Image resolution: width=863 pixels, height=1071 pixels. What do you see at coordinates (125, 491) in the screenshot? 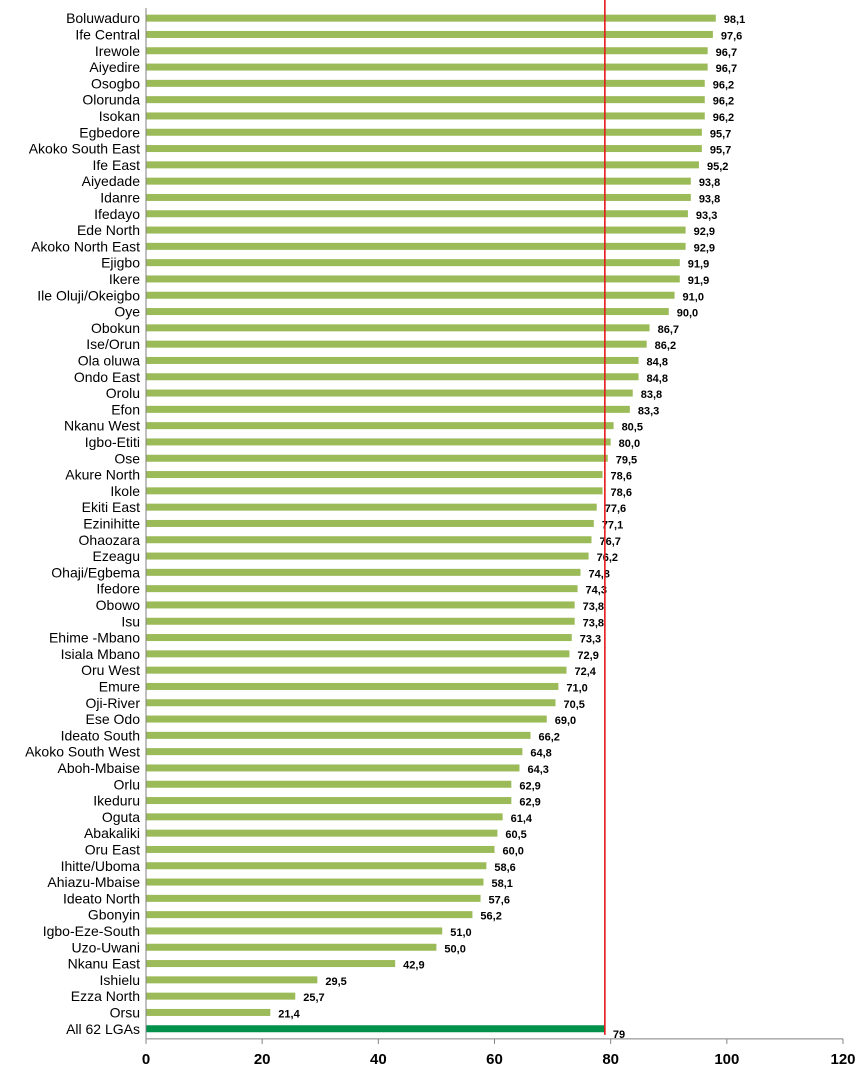
I see `category-label-ikole: Ikole` at bounding box center [125, 491].